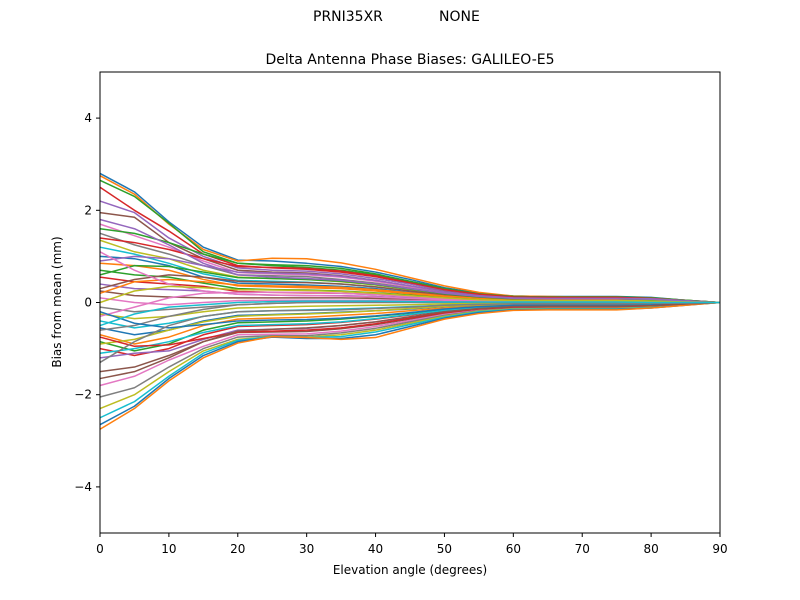  Describe the element at coordinates (83, 487) in the screenshot. I see `y-tick-label: −4` at that location.